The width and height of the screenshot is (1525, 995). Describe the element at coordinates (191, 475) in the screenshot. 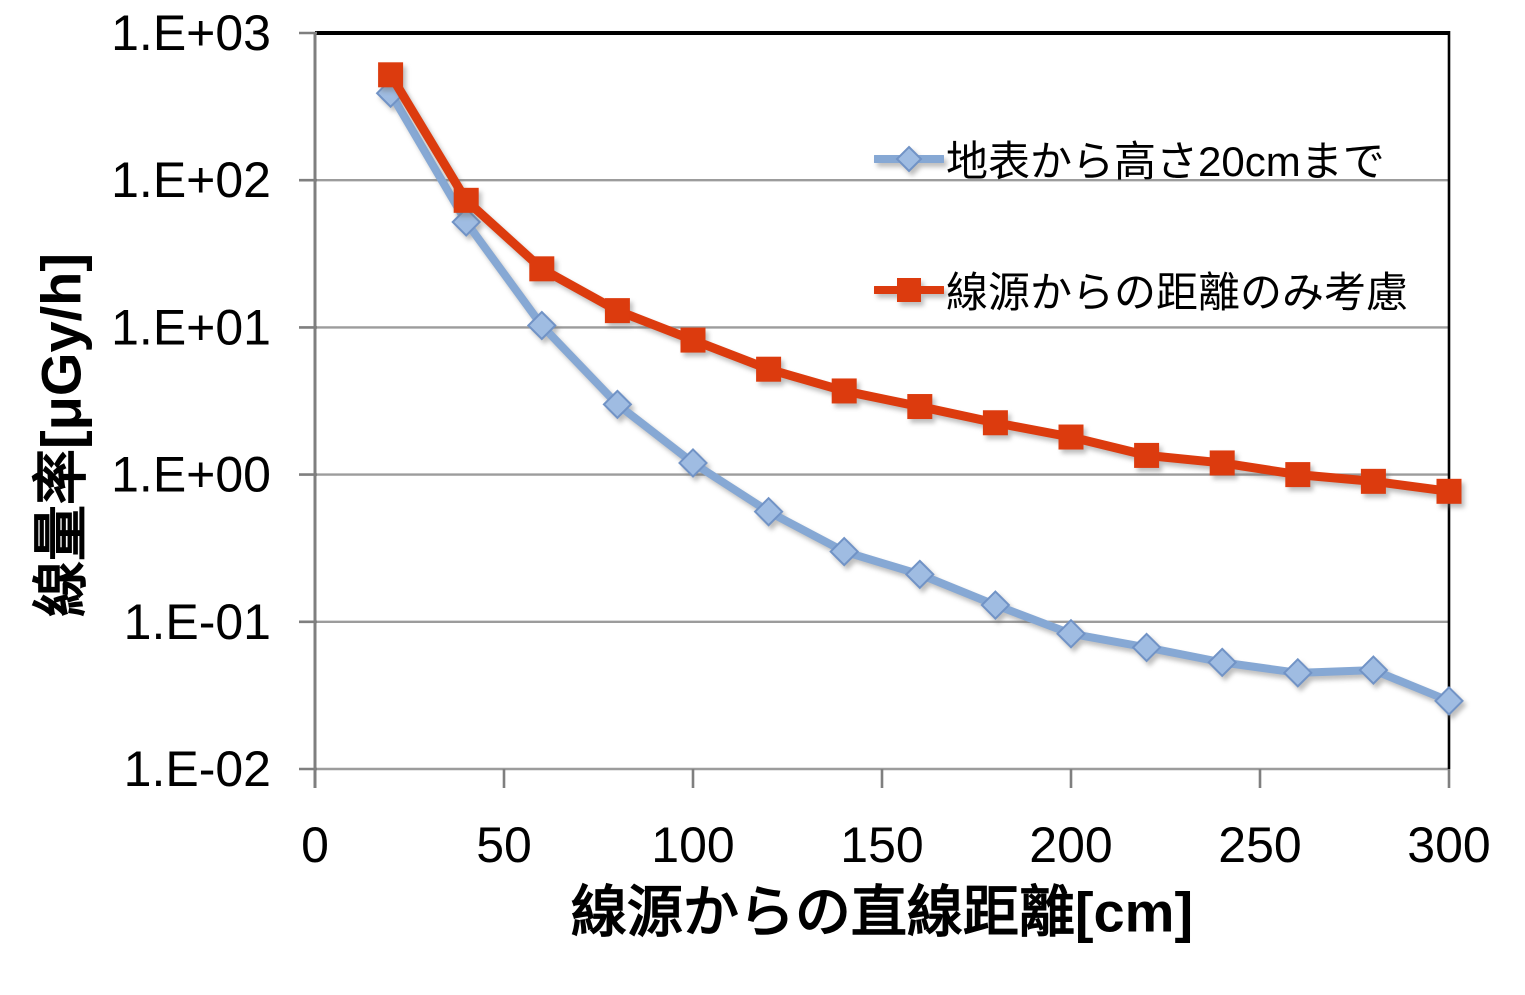

I see `y-tick-label: 1.E+00` at that location.